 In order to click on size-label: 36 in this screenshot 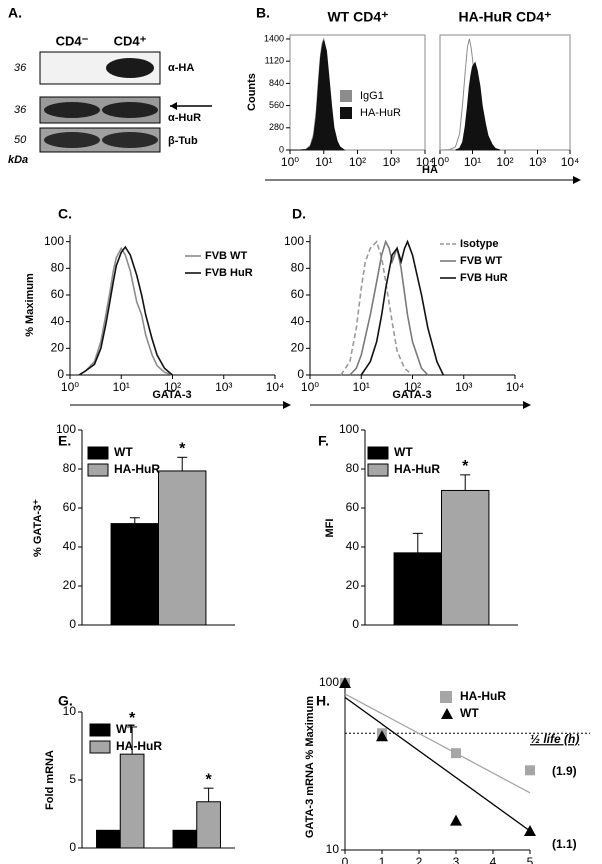, I will do `click(20, 68)`.